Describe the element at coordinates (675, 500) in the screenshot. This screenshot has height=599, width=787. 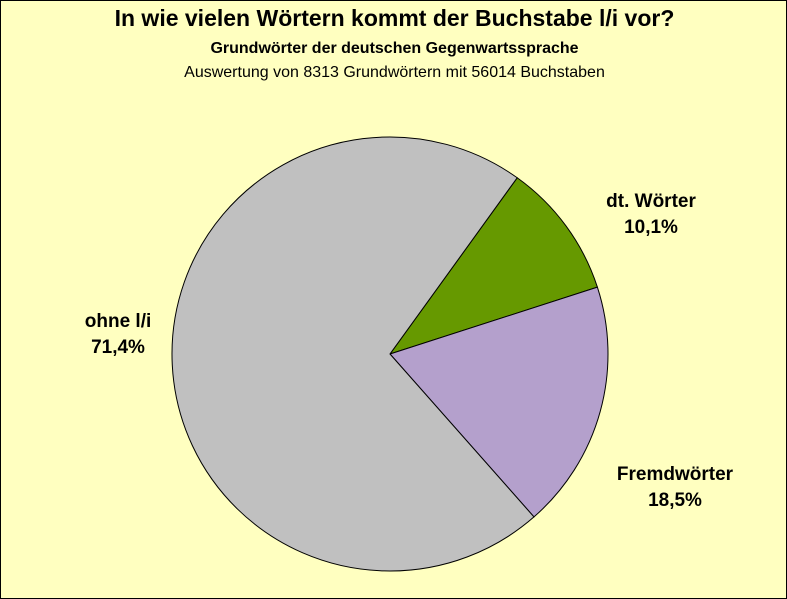
I see `slice-label-fremdwoerter-value: 18,5%` at that location.